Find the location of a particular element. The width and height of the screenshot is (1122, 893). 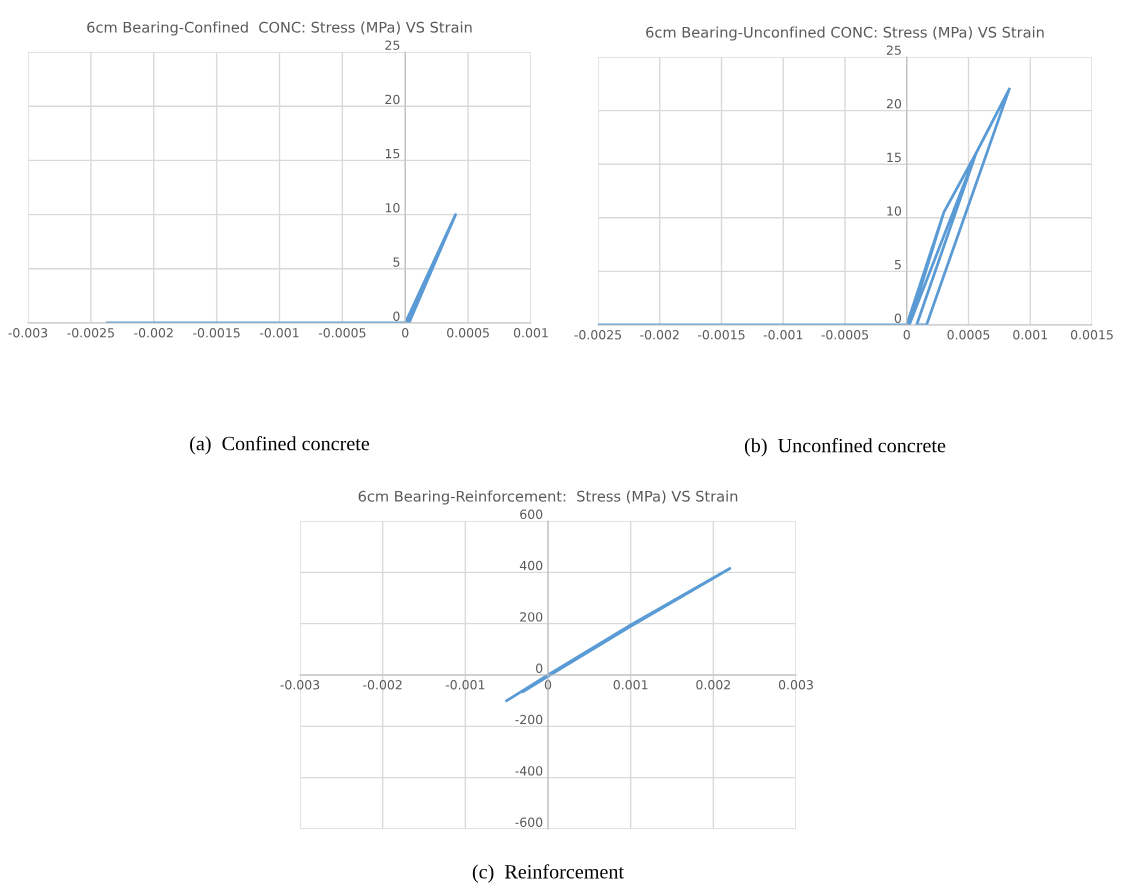

y-tick-label: -200 is located at coordinates (529, 719).